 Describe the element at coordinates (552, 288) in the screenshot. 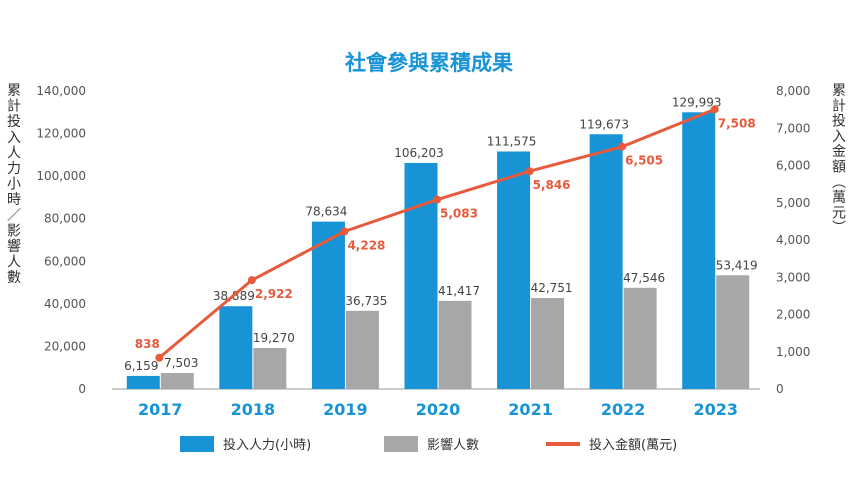

I see `bar-people-label: 42,751` at that location.